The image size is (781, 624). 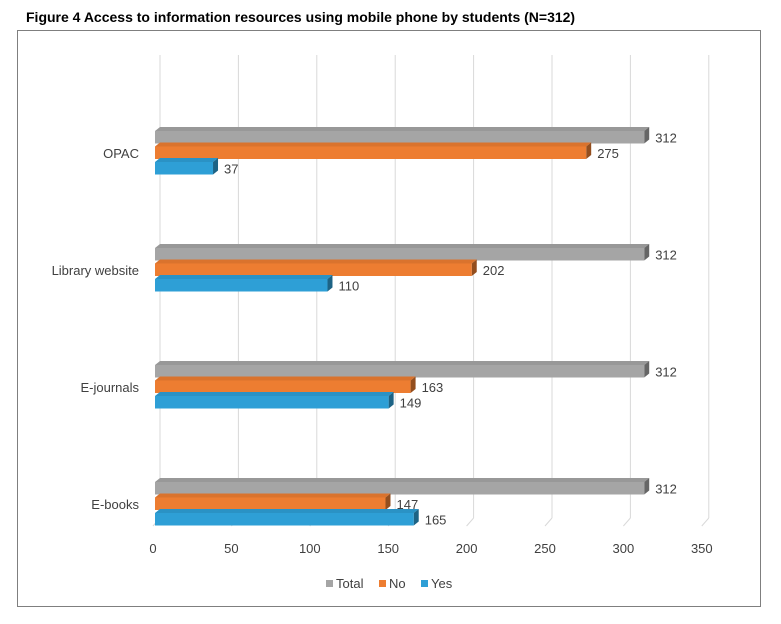 What do you see at coordinates (442, 583) in the screenshot?
I see `legend-label: Yes` at bounding box center [442, 583].